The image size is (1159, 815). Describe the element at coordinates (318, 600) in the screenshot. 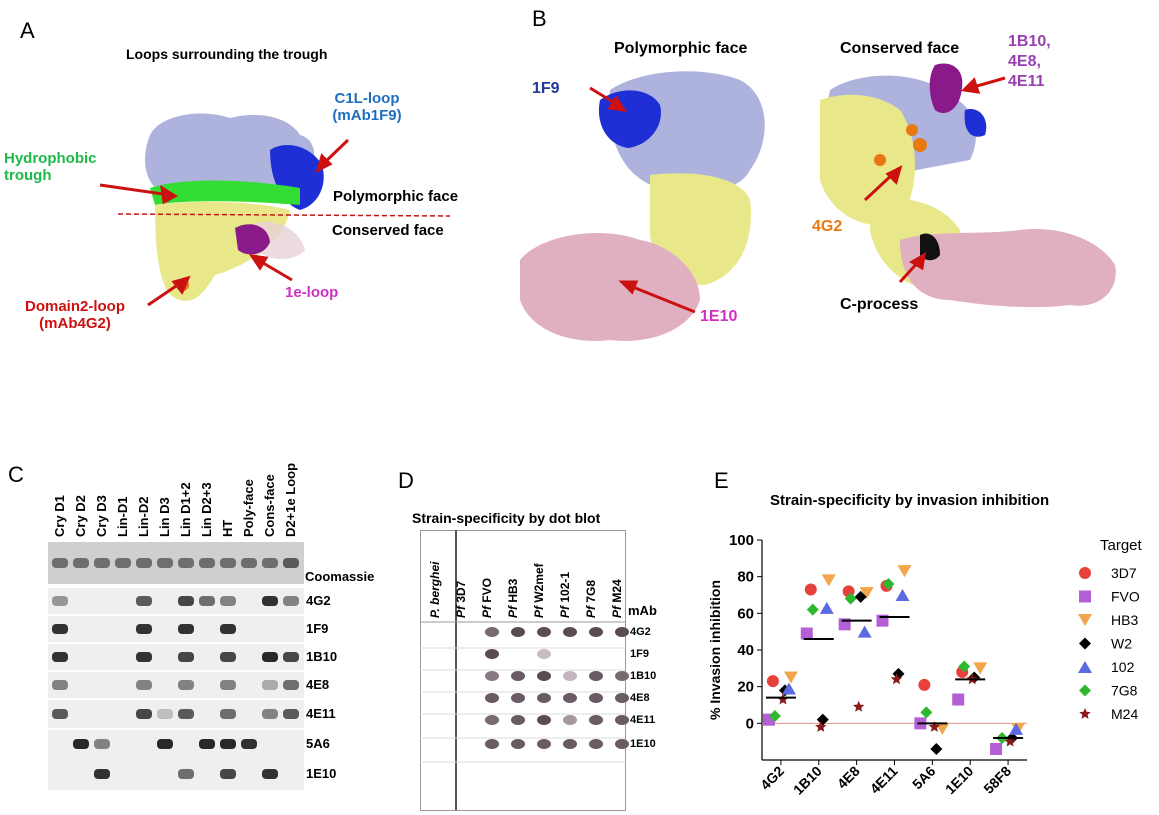

I see `blot-label: 4G2` at that location.